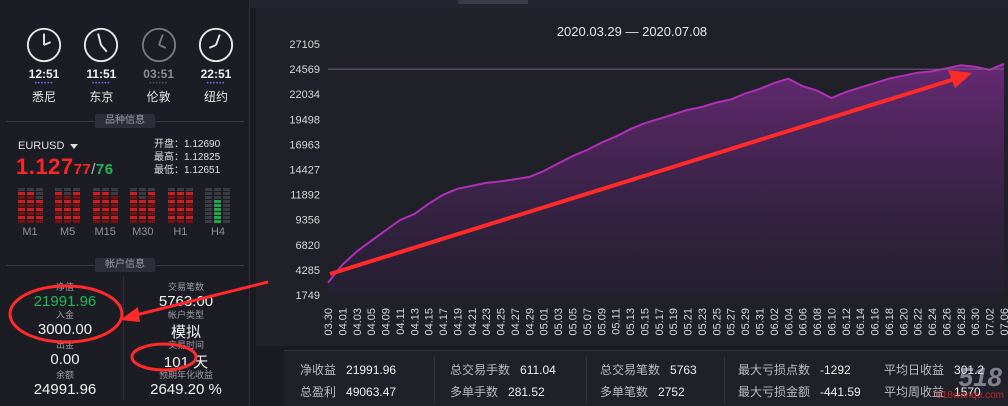 The height and width of the screenshot is (406, 1008). What do you see at coordinates (545, 322) in the screenshot?
I see `x-tick-label: 05.01` at bounding box center [545, 322].